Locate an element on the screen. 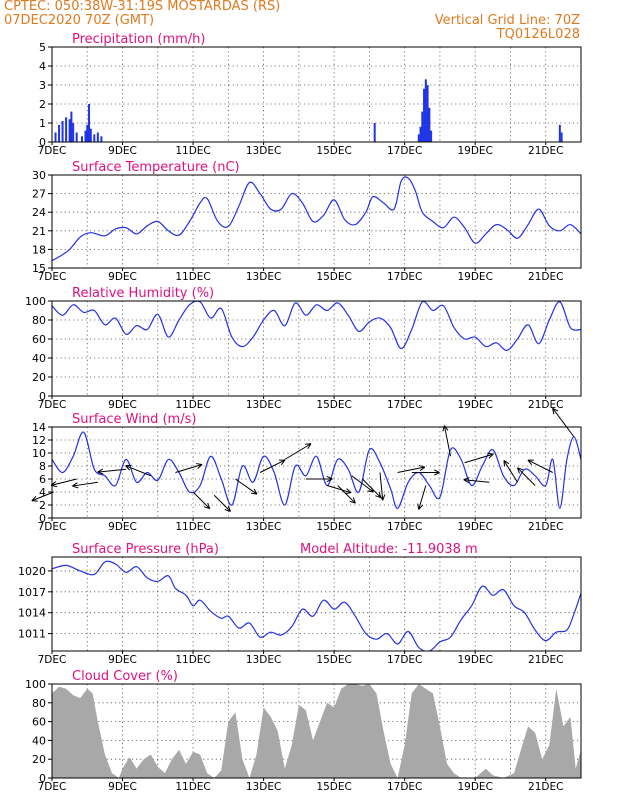 This screenshot has width=618, height=800. temp-xtick-label: 9DEC is located at coordinates (122, 277).